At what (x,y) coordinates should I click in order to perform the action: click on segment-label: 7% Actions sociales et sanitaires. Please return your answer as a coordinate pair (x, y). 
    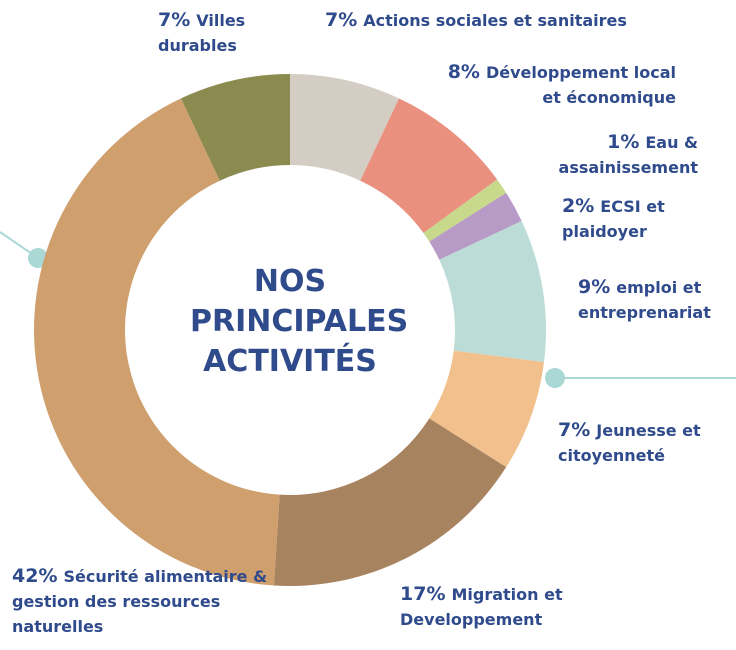
    Looking at the image, I should click on (505, 20).